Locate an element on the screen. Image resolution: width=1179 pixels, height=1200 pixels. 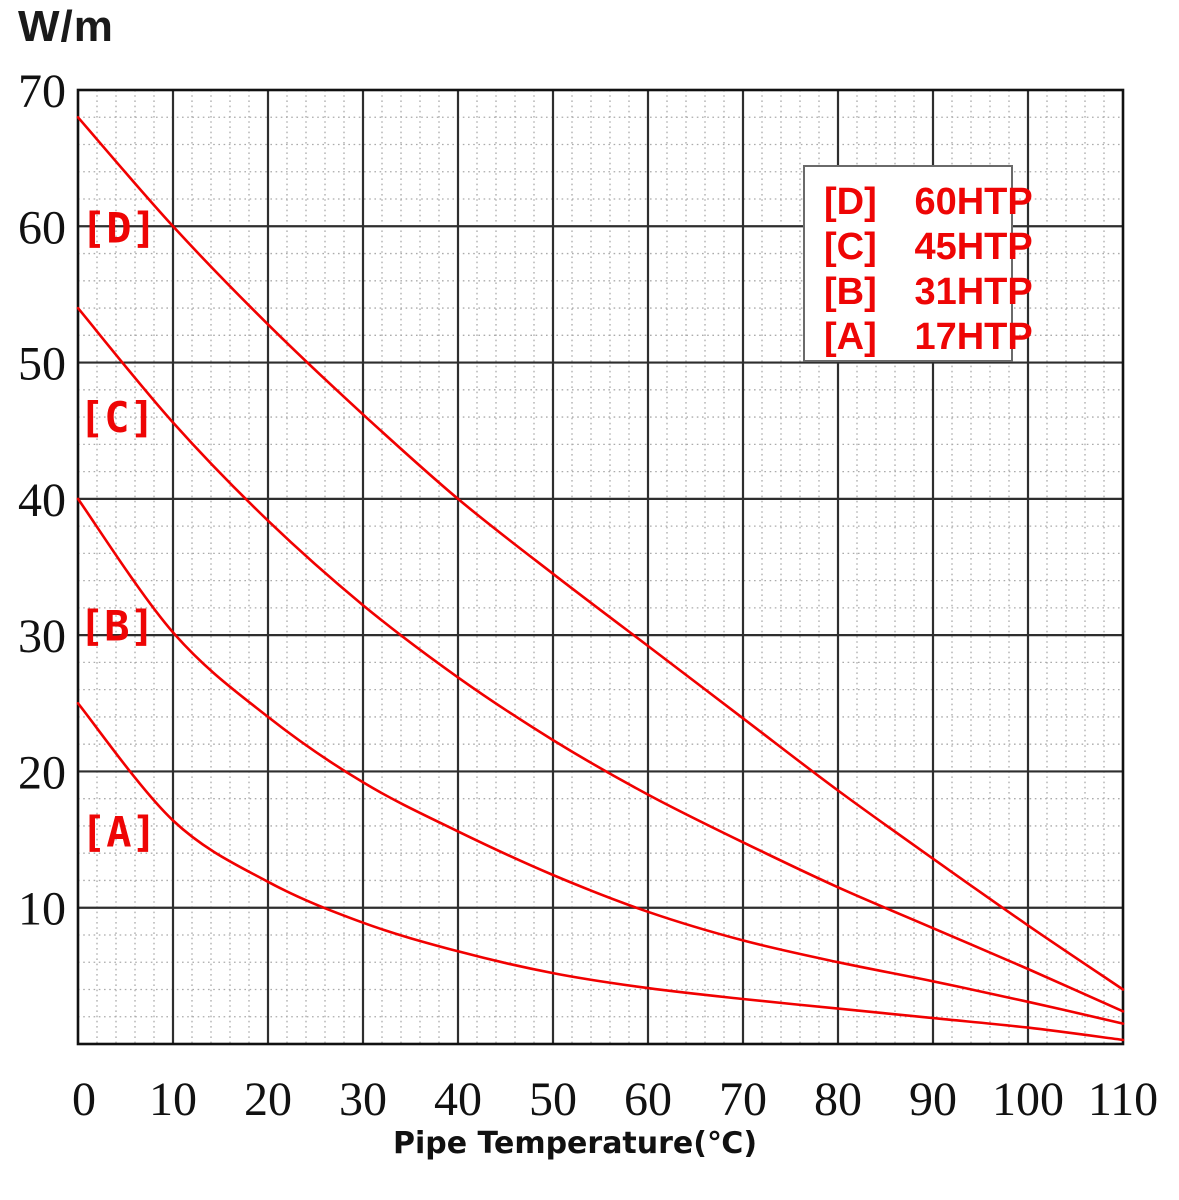
legend-model: 45HTP is located at coordinates (973, 247).